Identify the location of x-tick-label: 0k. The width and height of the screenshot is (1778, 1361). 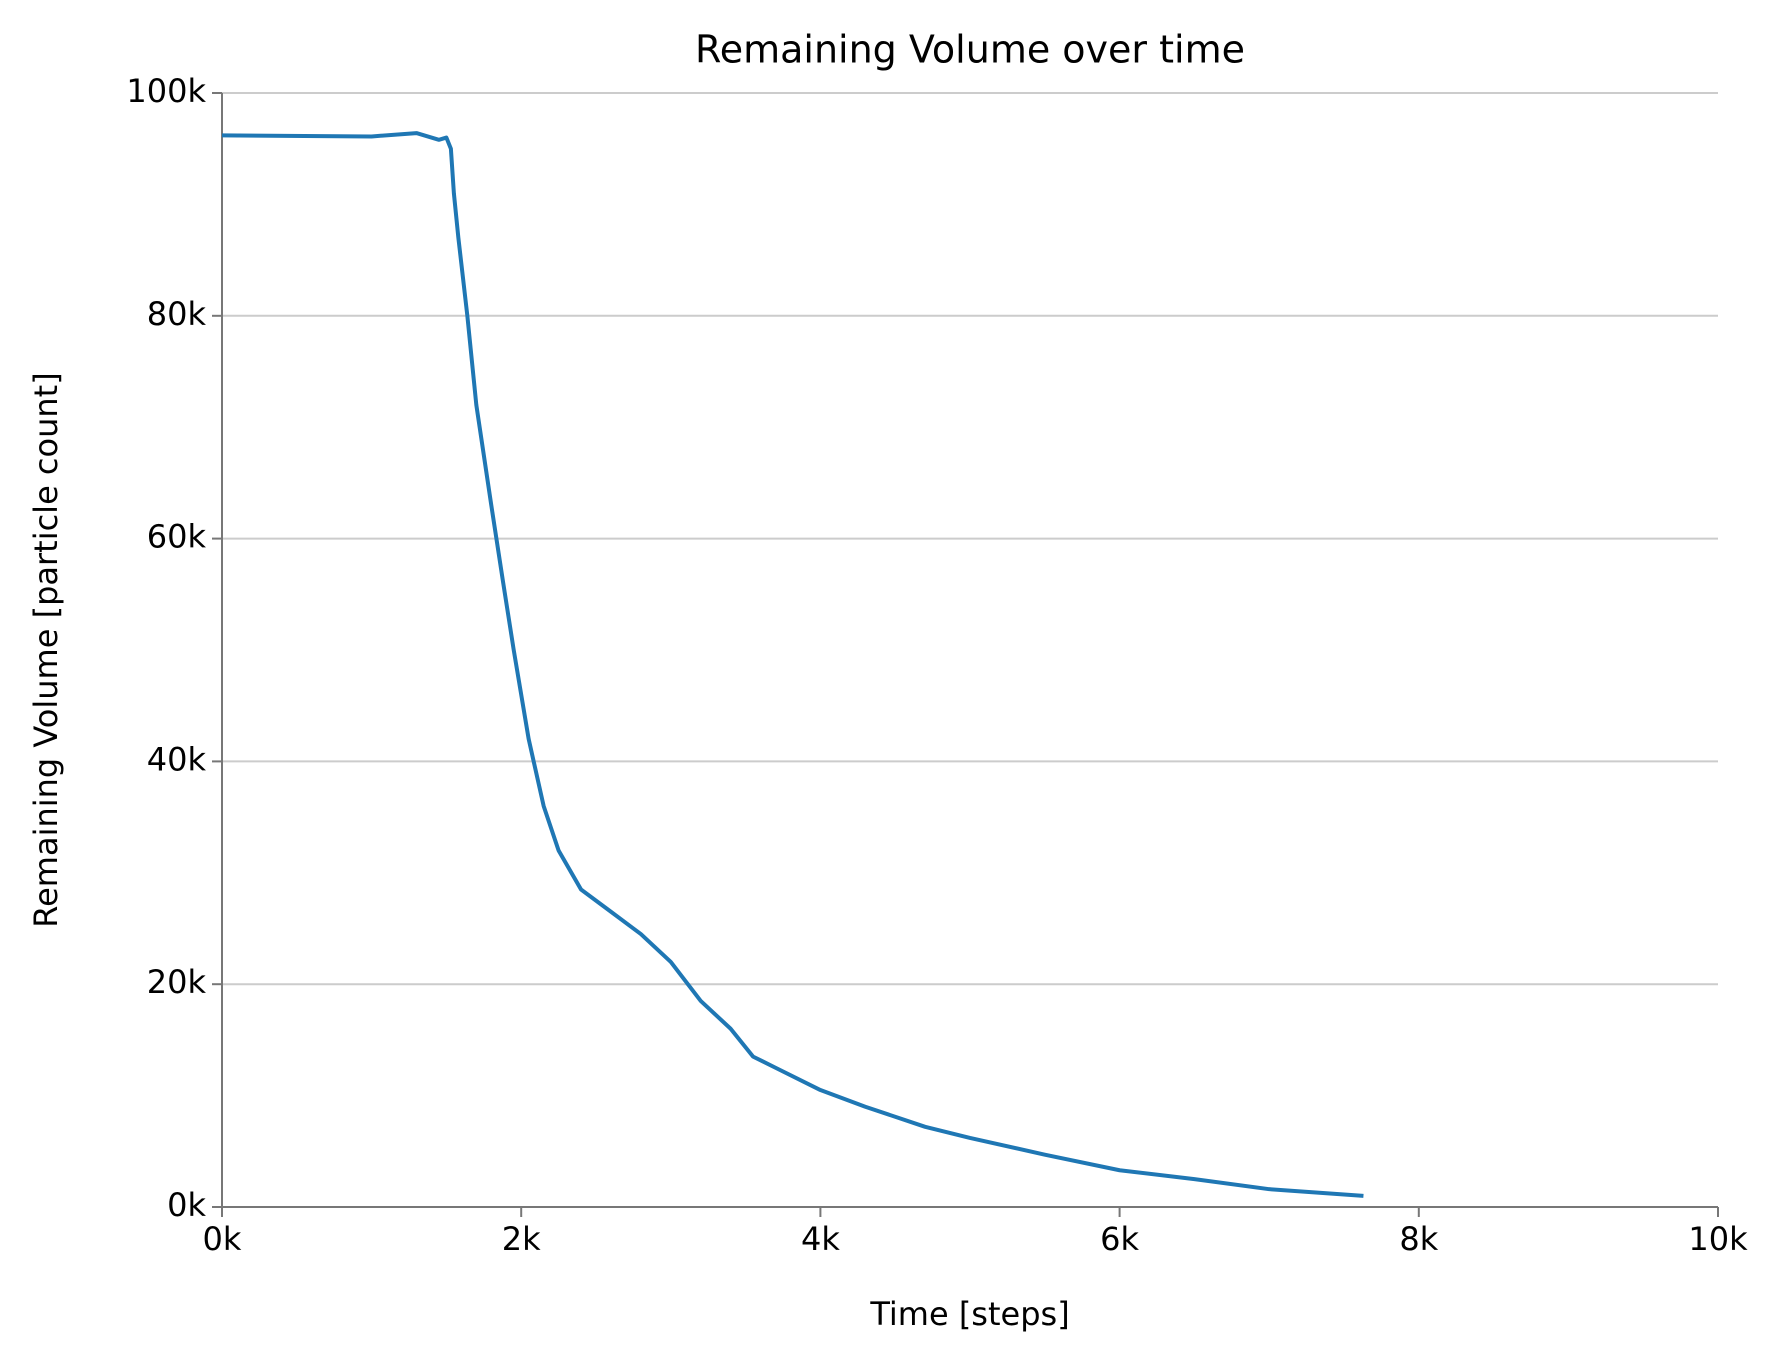
(222, 1239).